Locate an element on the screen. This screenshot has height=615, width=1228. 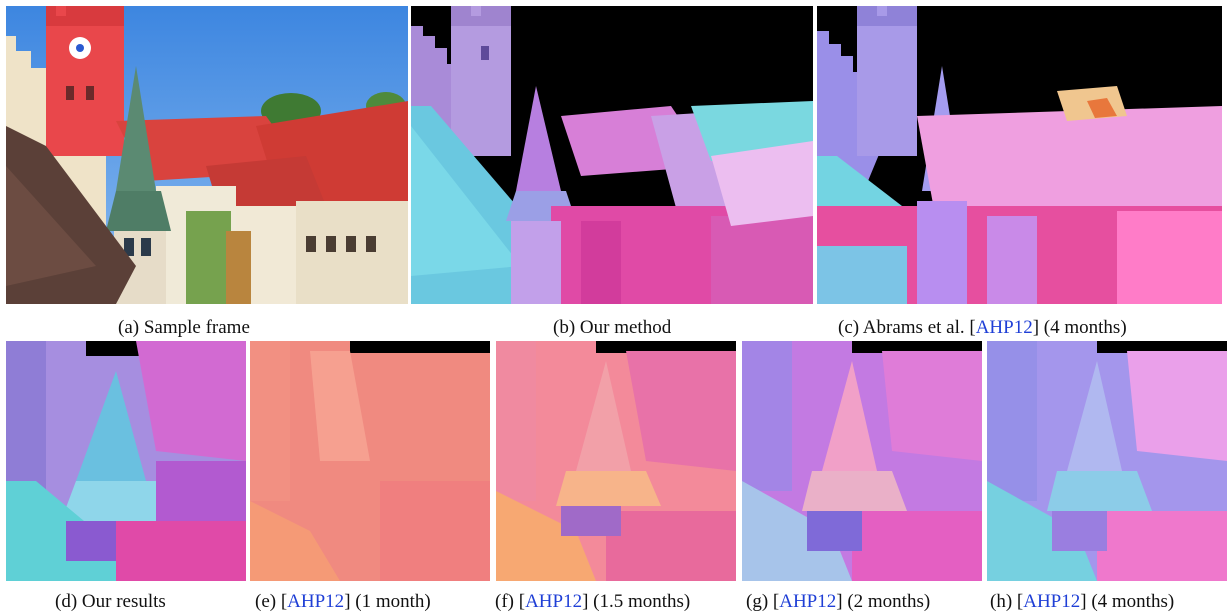
ahp12-4-months is located at coordinates (1107, 461).